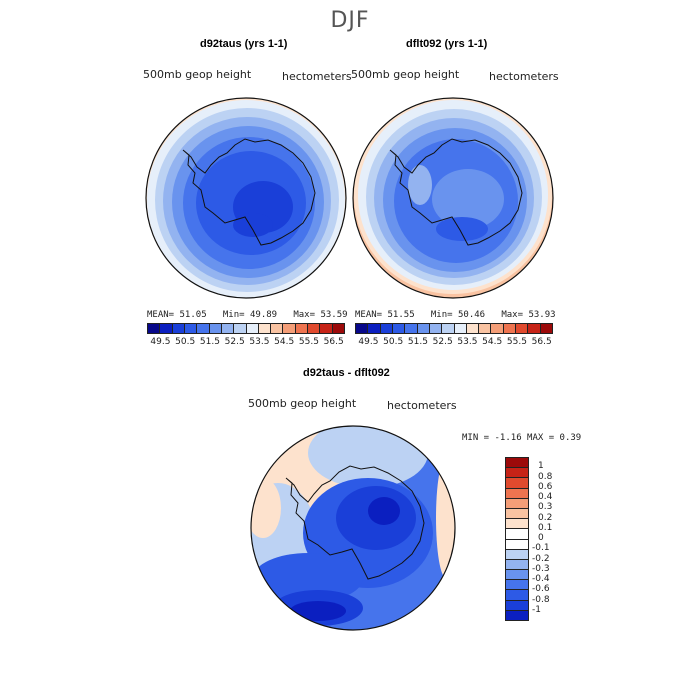 The height and width of the screenshot is (700, 700). What do you see at coordinates (302, 403) in the screenshot?
I see `diff-variable: 500mb geop height` at bounding box center [302, 403].